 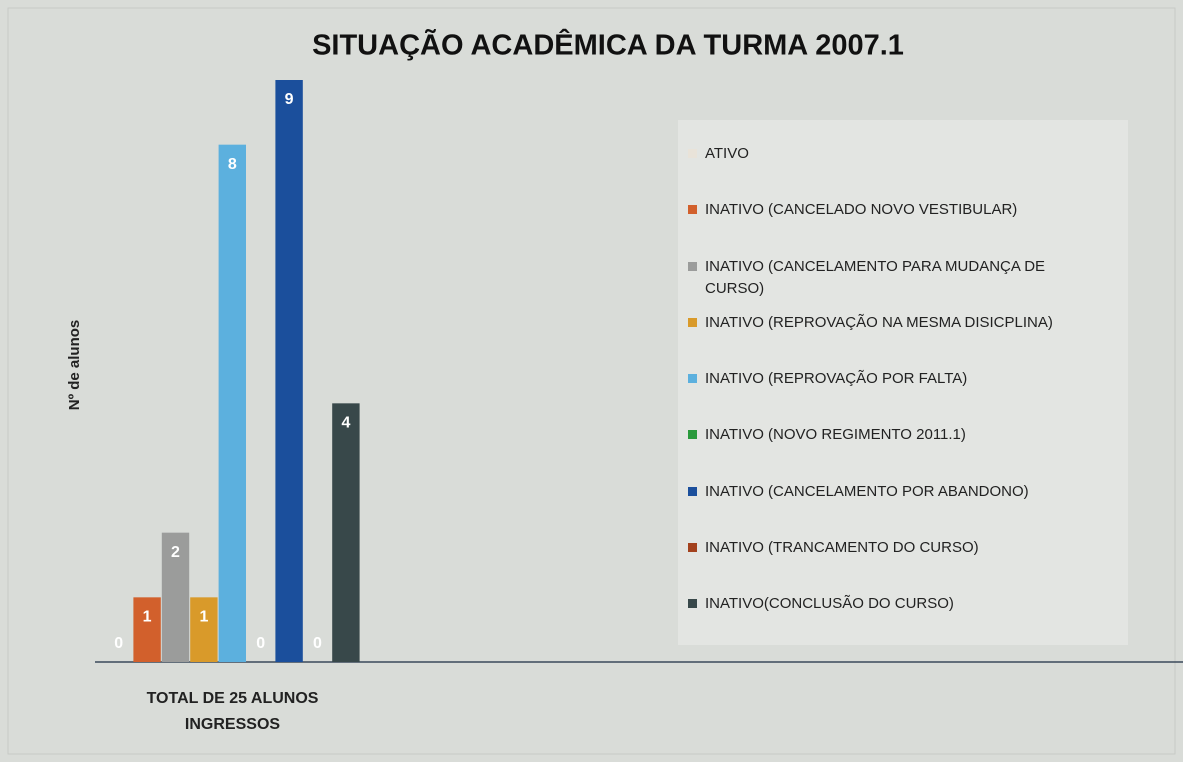 What do you see at coordinates (829, 603) in the screenshot?
I see `legend-label: INATIVO(CONCLUSÃO DO CURSO)` at bounding box center [829, 603].